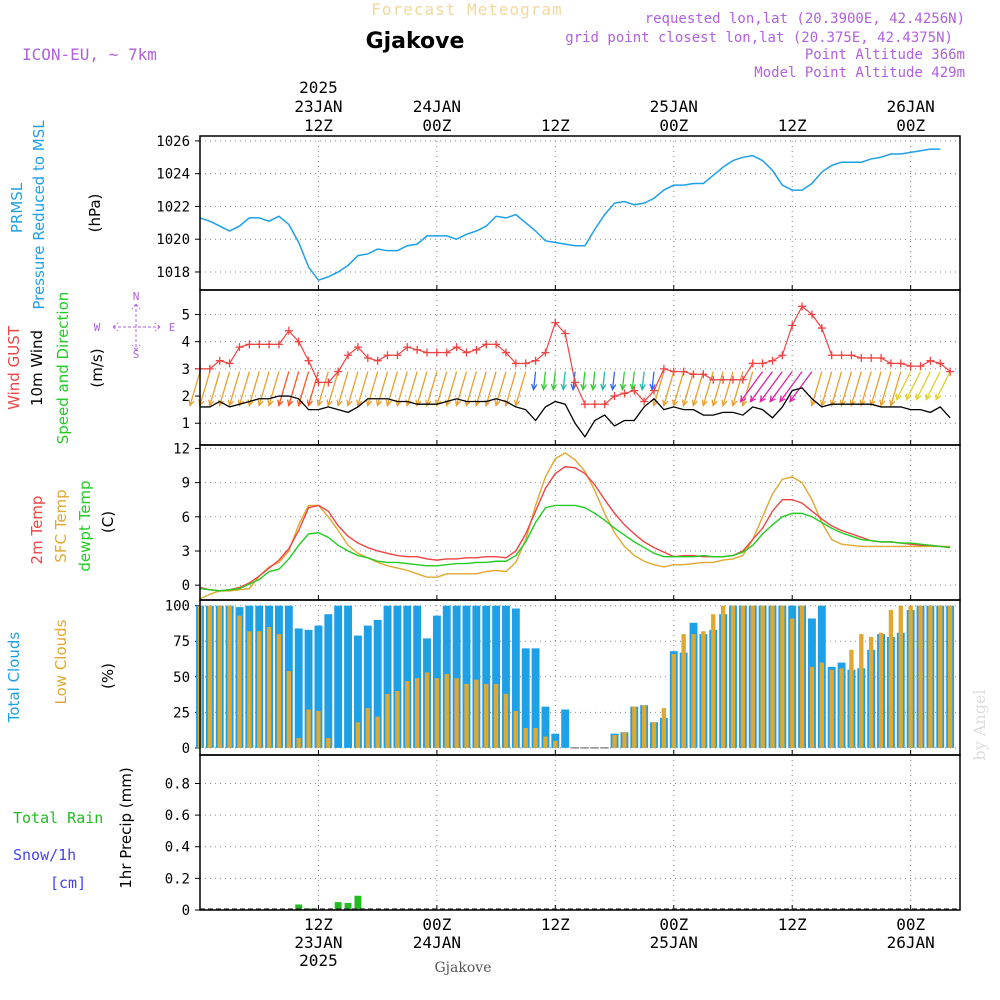 The image size is (1000, 1000). Describe the element at coordinates (186, 518) in the screenshot. I see `y-tick-label: 6` at that location.